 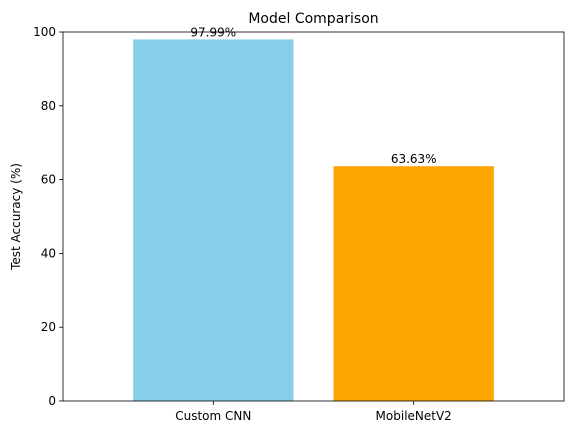 I want to click on x-tick-label-1: MobileNetV2, so click(x=414, y=416).